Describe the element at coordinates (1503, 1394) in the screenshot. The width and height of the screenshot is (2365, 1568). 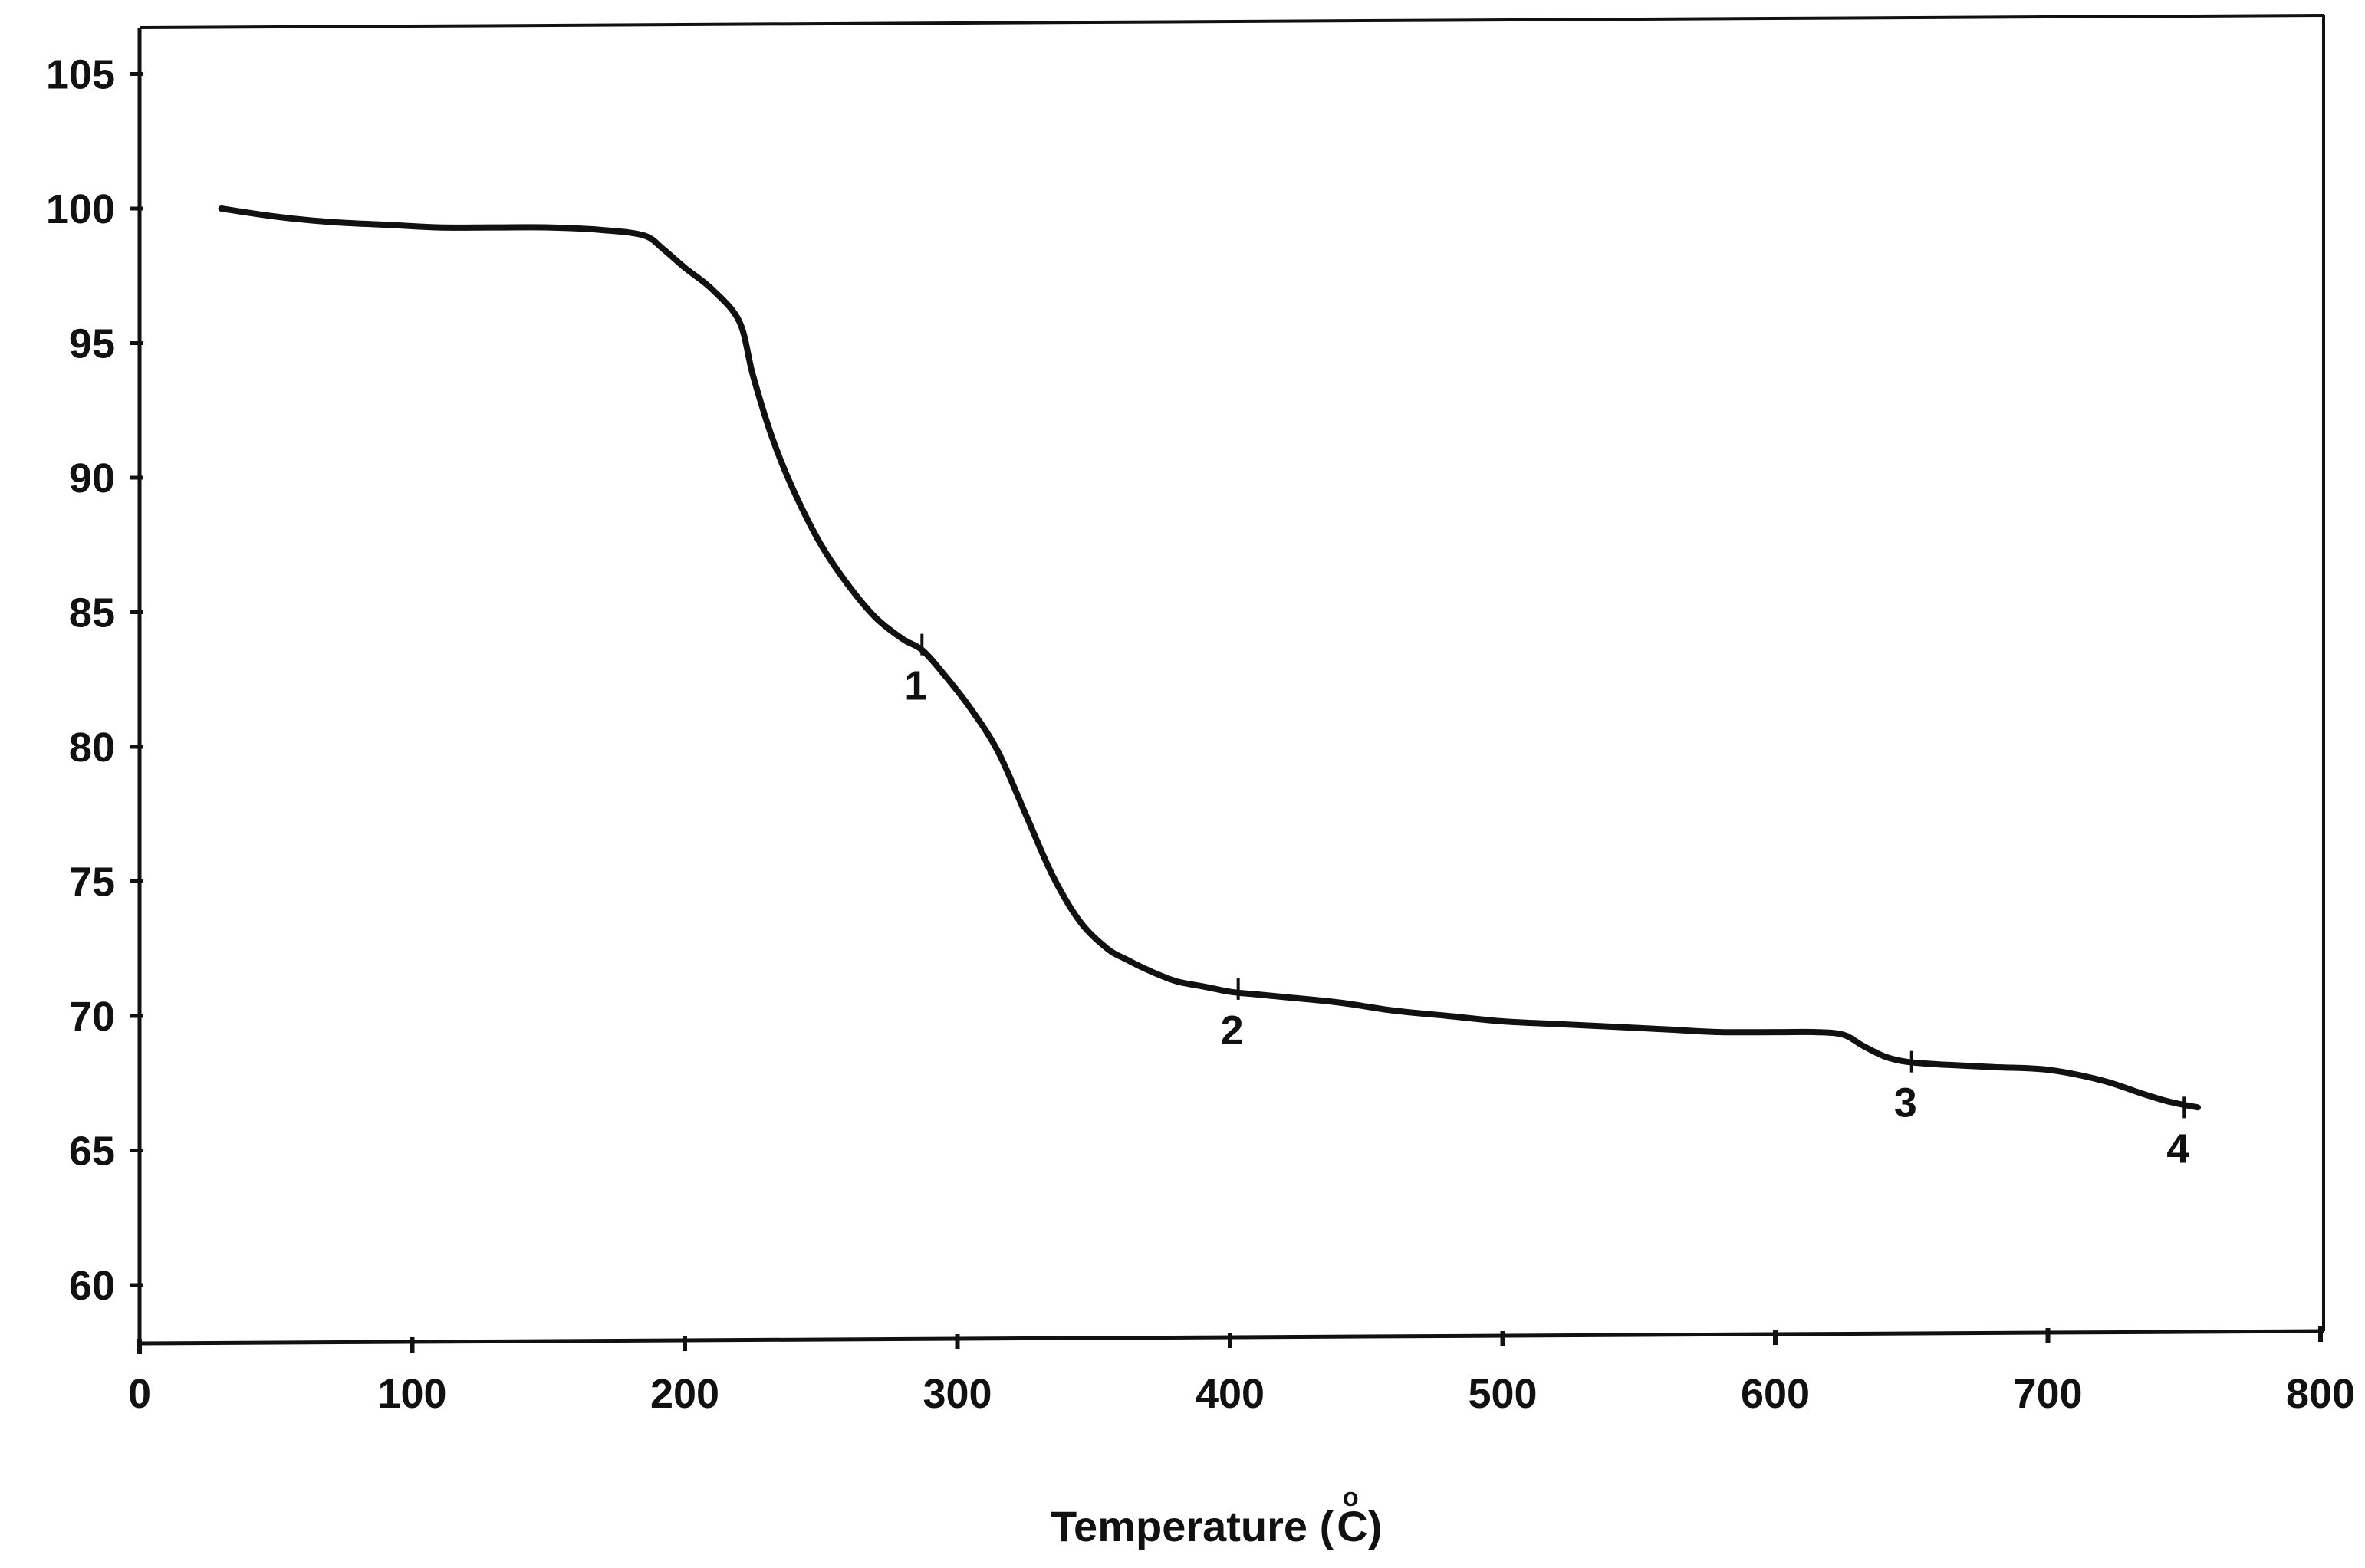
I see `x-tick-label: 500` at that location.